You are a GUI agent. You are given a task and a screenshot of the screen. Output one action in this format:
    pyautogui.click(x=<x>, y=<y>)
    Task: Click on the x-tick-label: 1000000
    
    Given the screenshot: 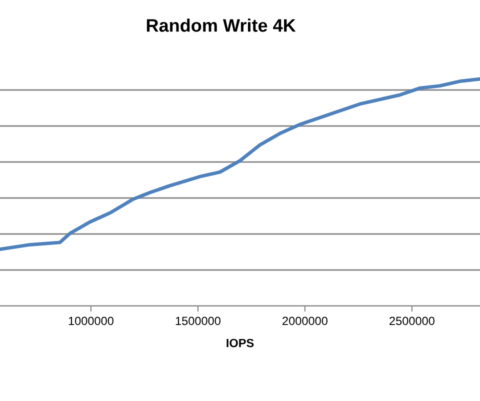 What is the action you would take?
    pyautogui.click(x=91, y=321)
    